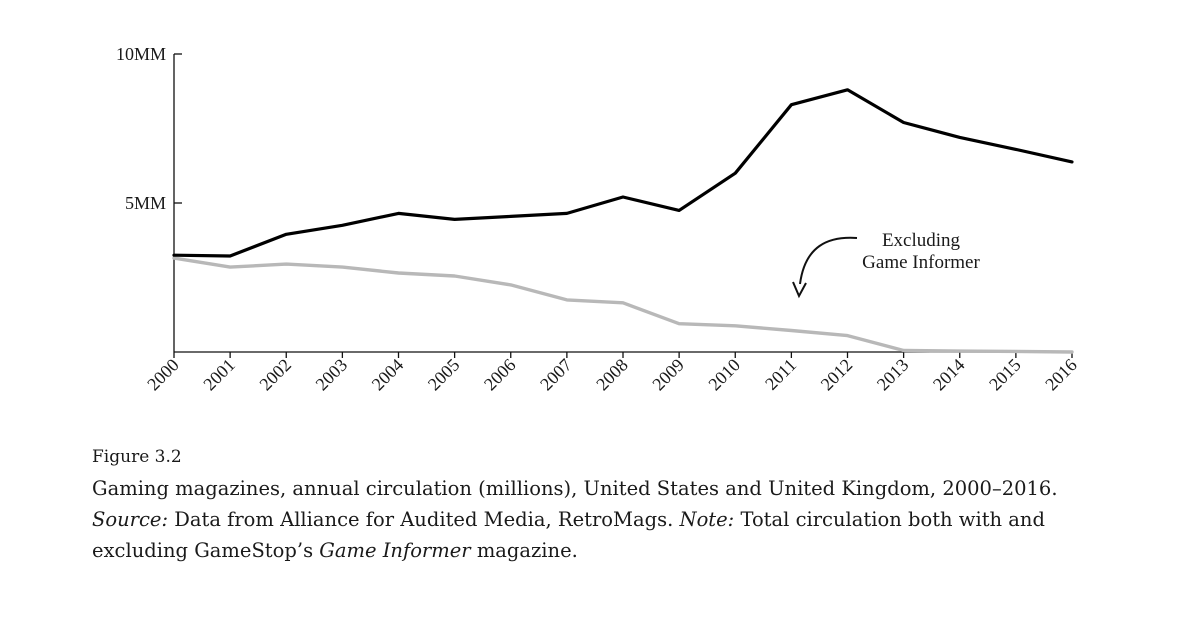  Describe the element at coordinates (623, 305) in the screenshot. I see `series-line-excluding-game-informer` at that location.